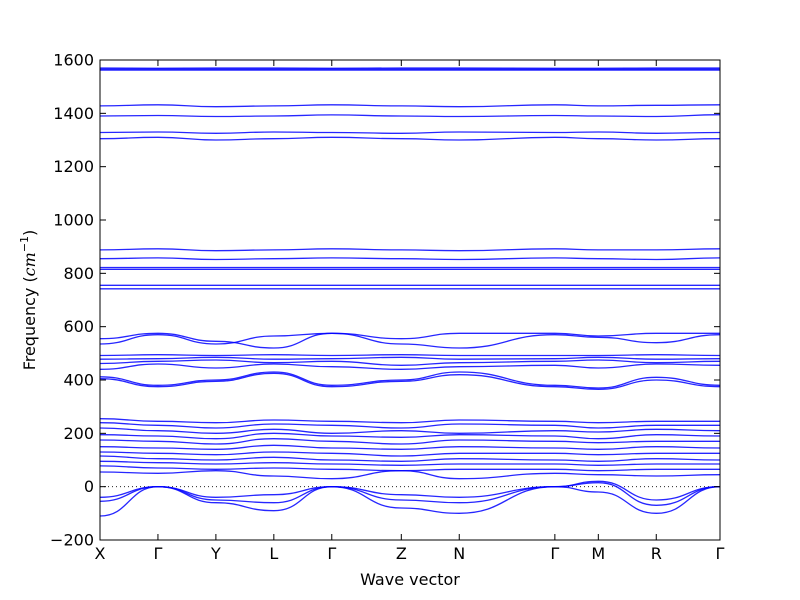 Image resolution: width=800 pixels, height=600 pixels. I want to click on x-tick-label: R, so click(656, 553).